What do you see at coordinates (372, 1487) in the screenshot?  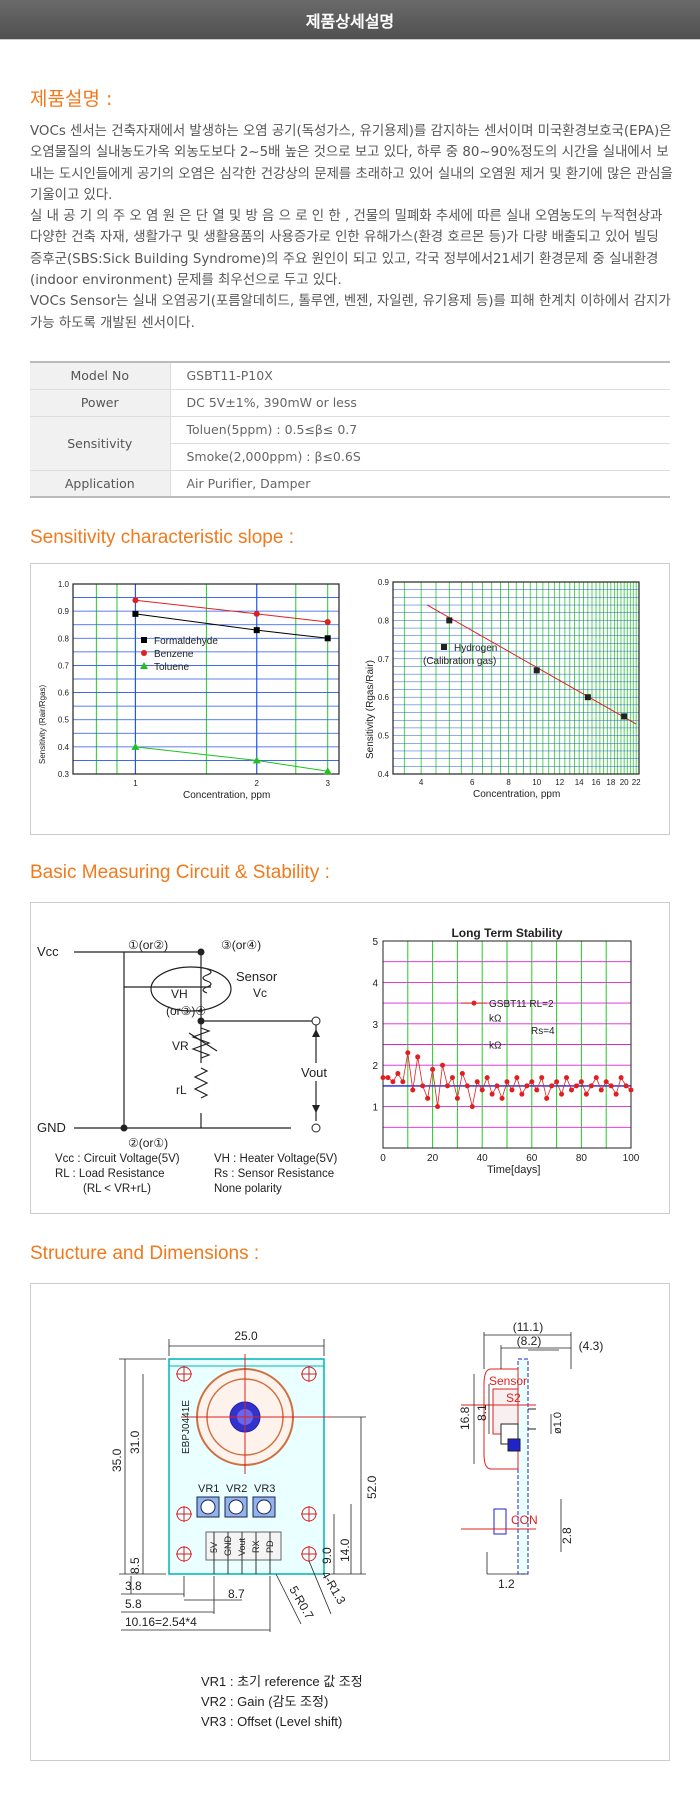 I see `dim-52: 52.0` at bounding box center [372, 1487].